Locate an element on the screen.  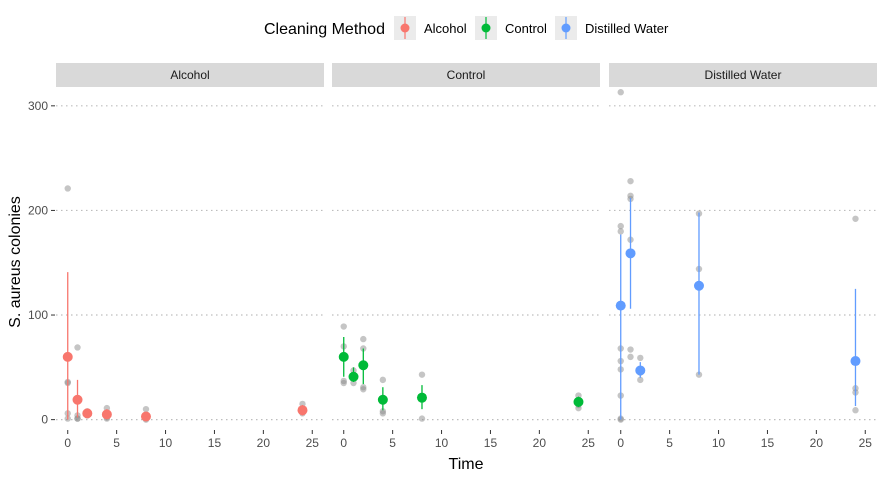
legend-title: Cleaning Method is located at coordinates (324, 29).